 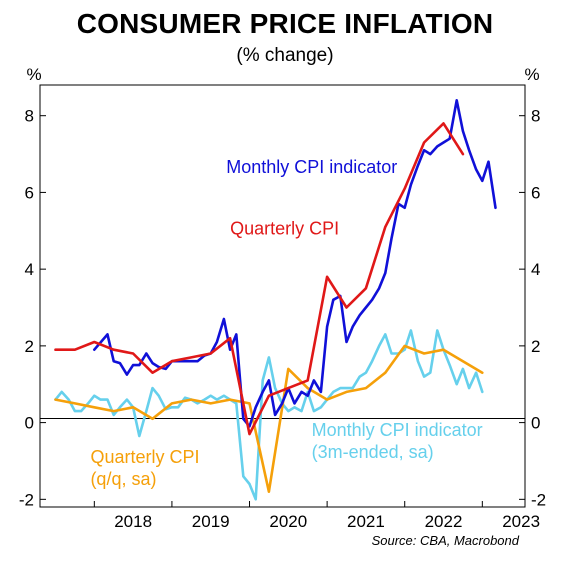 I want to click on y-tick-label-right: 0, so click(x=535, y=423).